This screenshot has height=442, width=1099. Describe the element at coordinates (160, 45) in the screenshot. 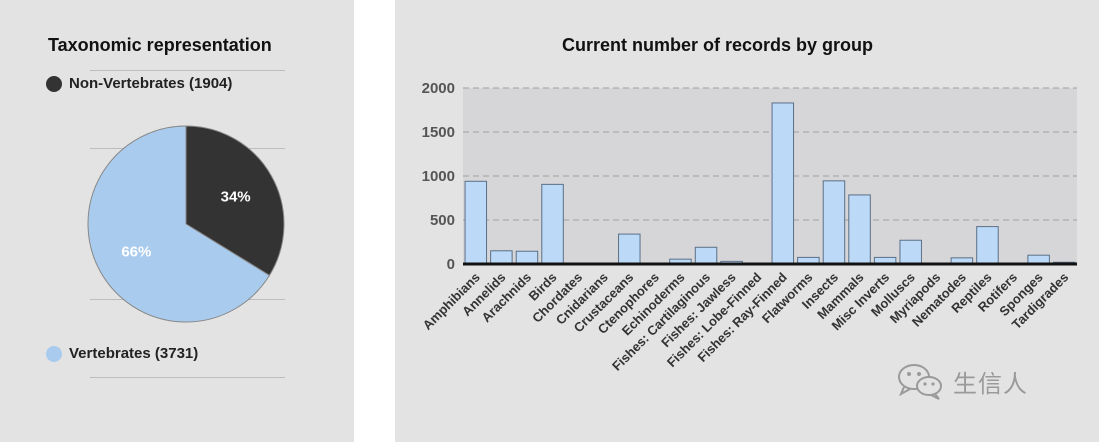

I see `pie-title: Taxonomic representation` at that location.